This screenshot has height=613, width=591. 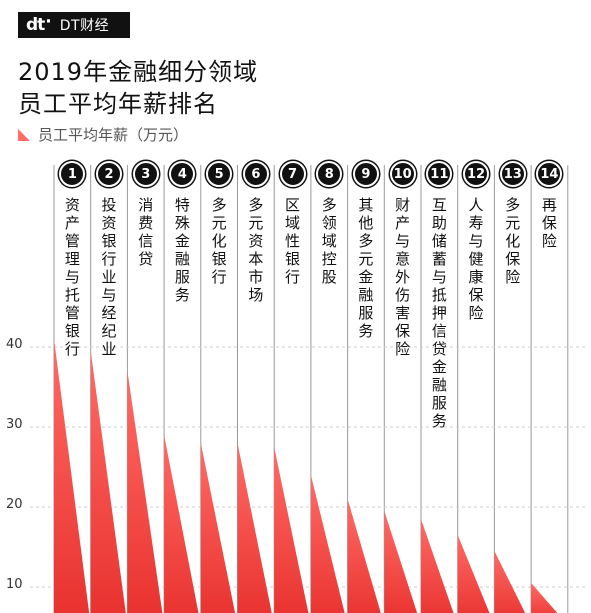 What do you see at coordinates (366, 268) in the screenshot?
I see `category-label: 其他多元金融服务` at bounding box center [366, 268].